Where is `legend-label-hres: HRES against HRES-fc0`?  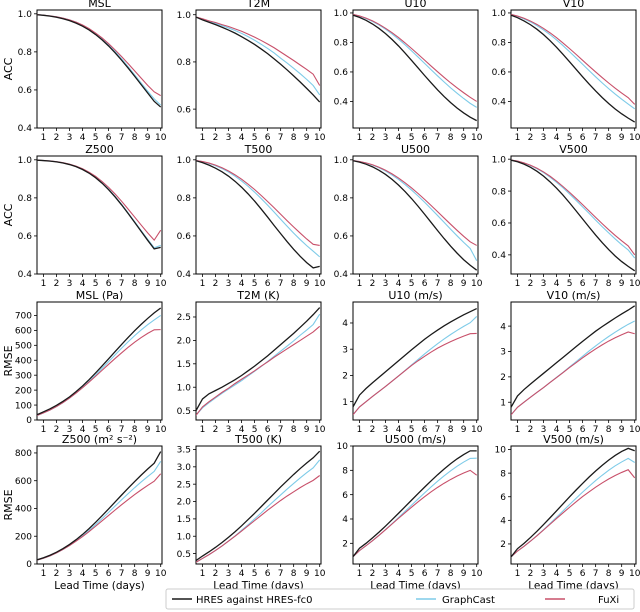 legend-label-hres: HRES against HRES-fc0 is located at coordinates (254, 600).